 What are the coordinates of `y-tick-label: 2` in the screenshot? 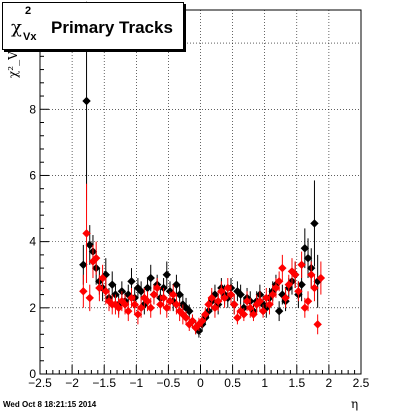 It's located at (32, 308).